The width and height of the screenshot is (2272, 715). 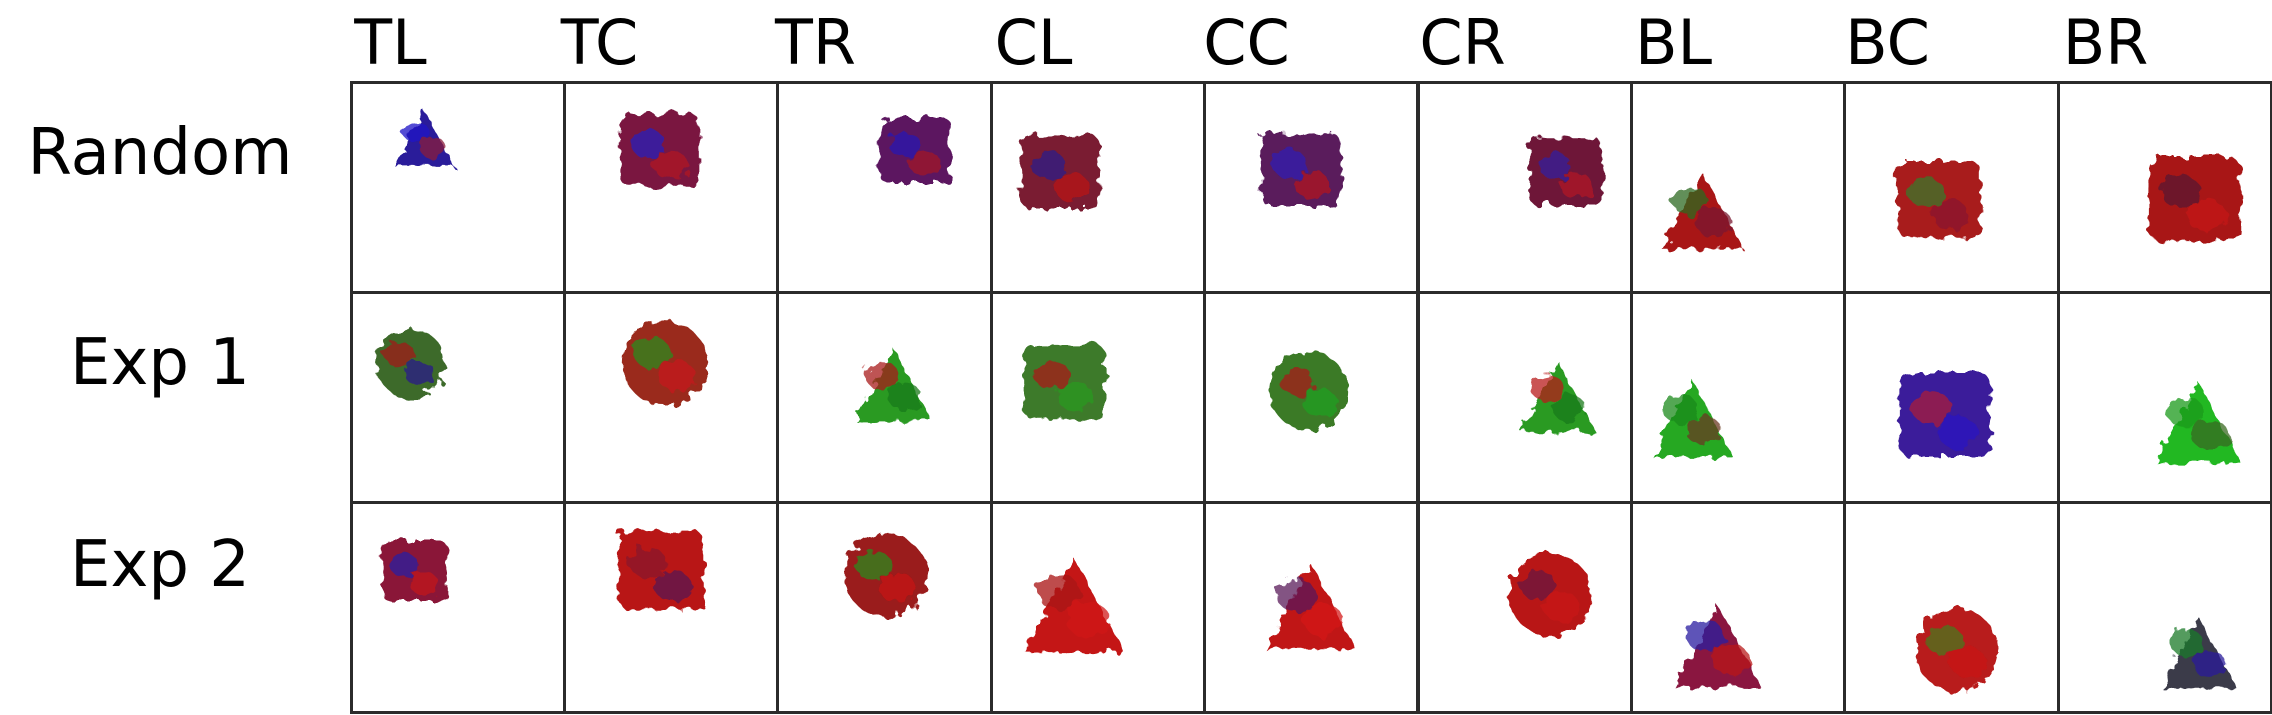 I want to click on grid-cell-random-tc, so click(x=671, y=187).